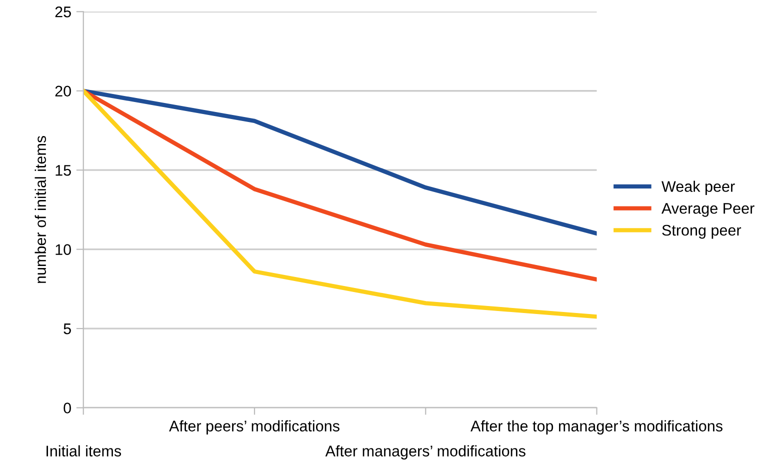 The width and height of the screenshot is (772, 466). Describe the element at coordinates (698, 187) in the screenshot. I see `legend-label: Weak peer` at that location.